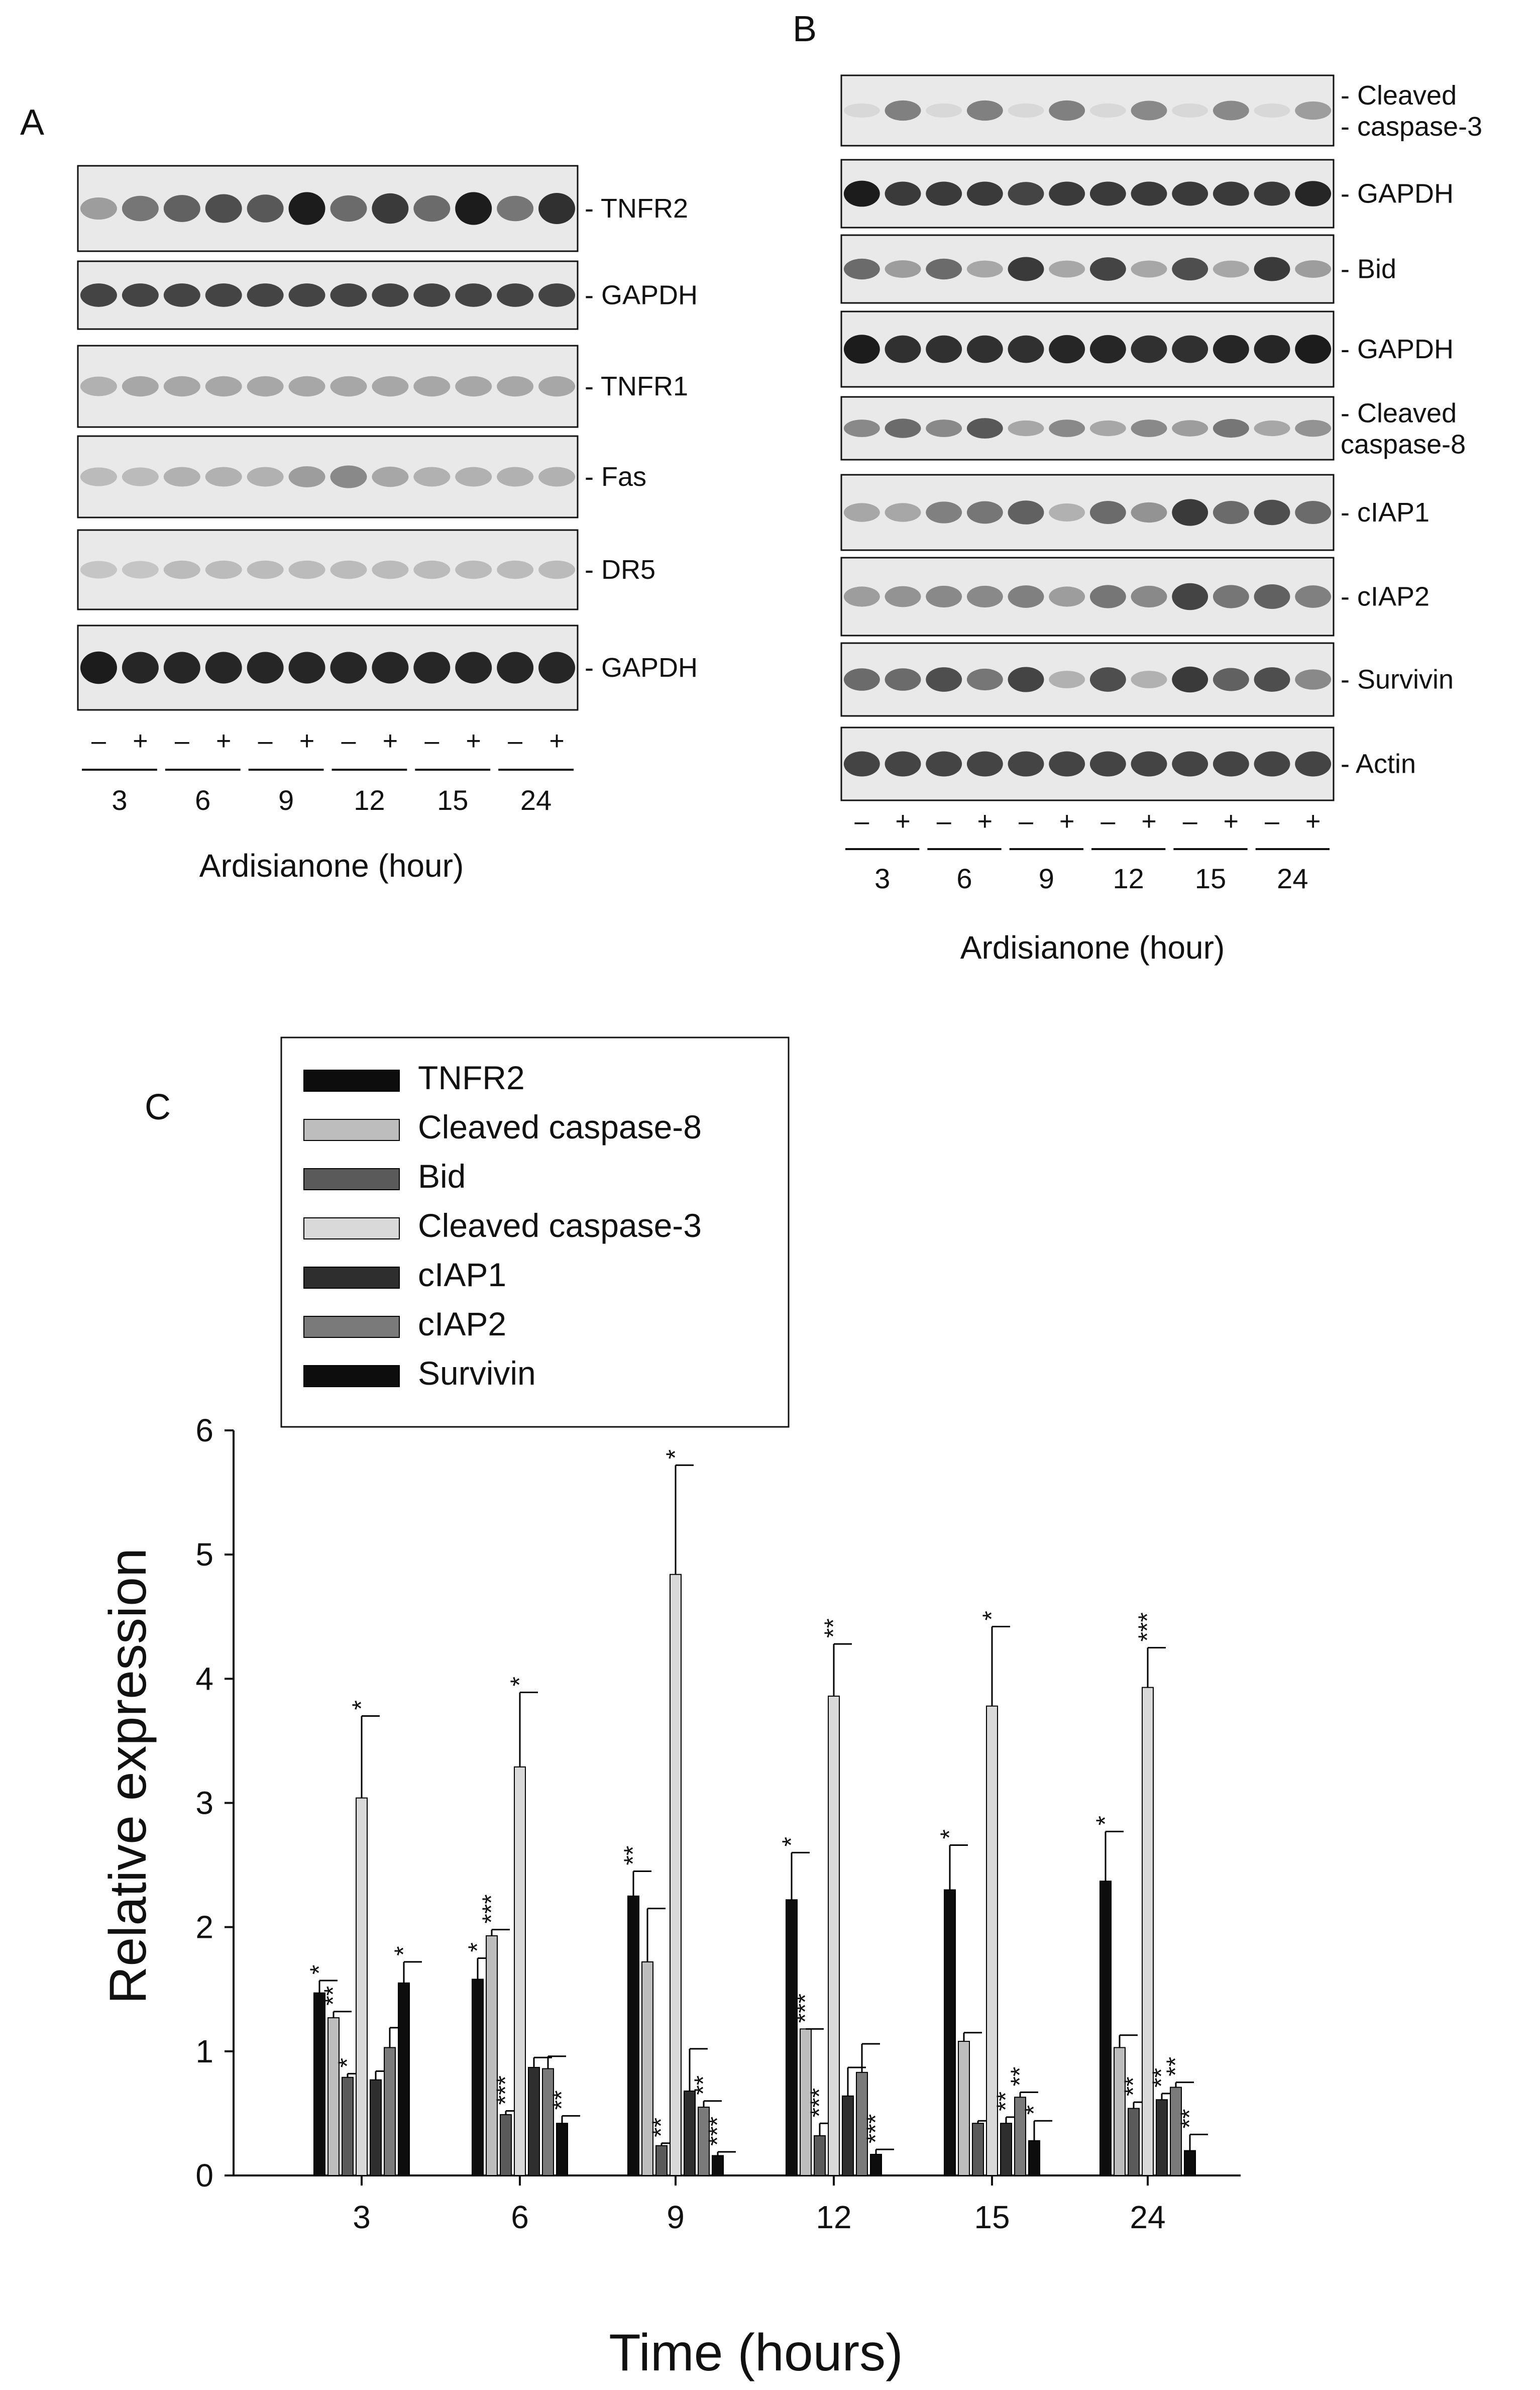  What do you see at coordinates (964, 878) in the screenshot?
I see `timepoint-label: 6` at bounding box center [964, 878].